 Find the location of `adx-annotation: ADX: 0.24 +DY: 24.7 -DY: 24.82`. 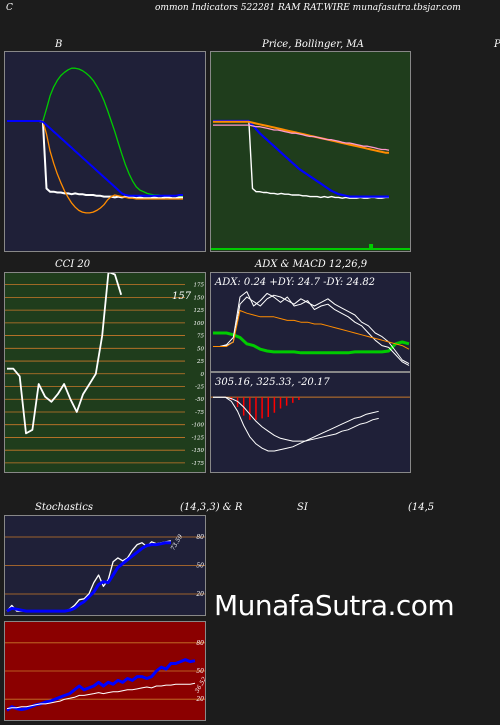

adx-annotation: ADX: 0.24 +DY: 24.7 -DY: 24.82 is located at coordinates (294, 282).